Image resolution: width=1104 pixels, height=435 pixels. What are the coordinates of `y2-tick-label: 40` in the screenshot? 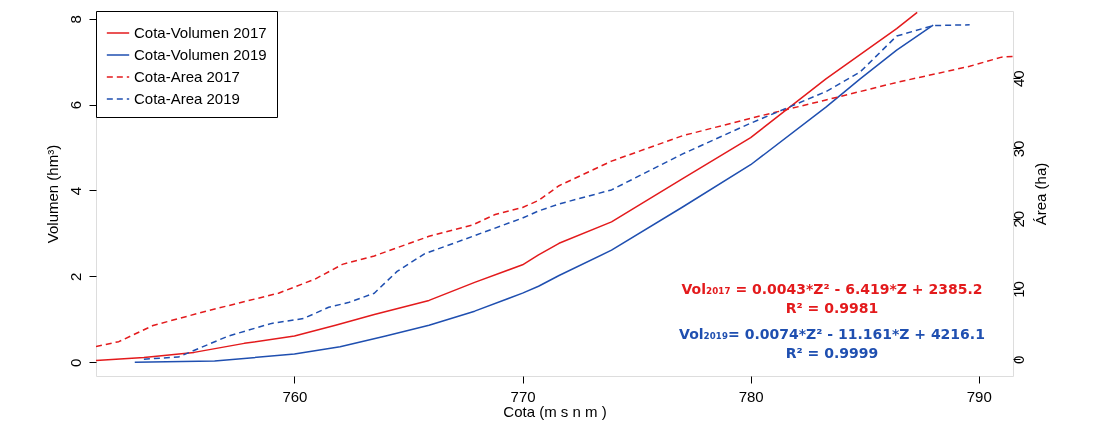 It's located at (1018, 79).